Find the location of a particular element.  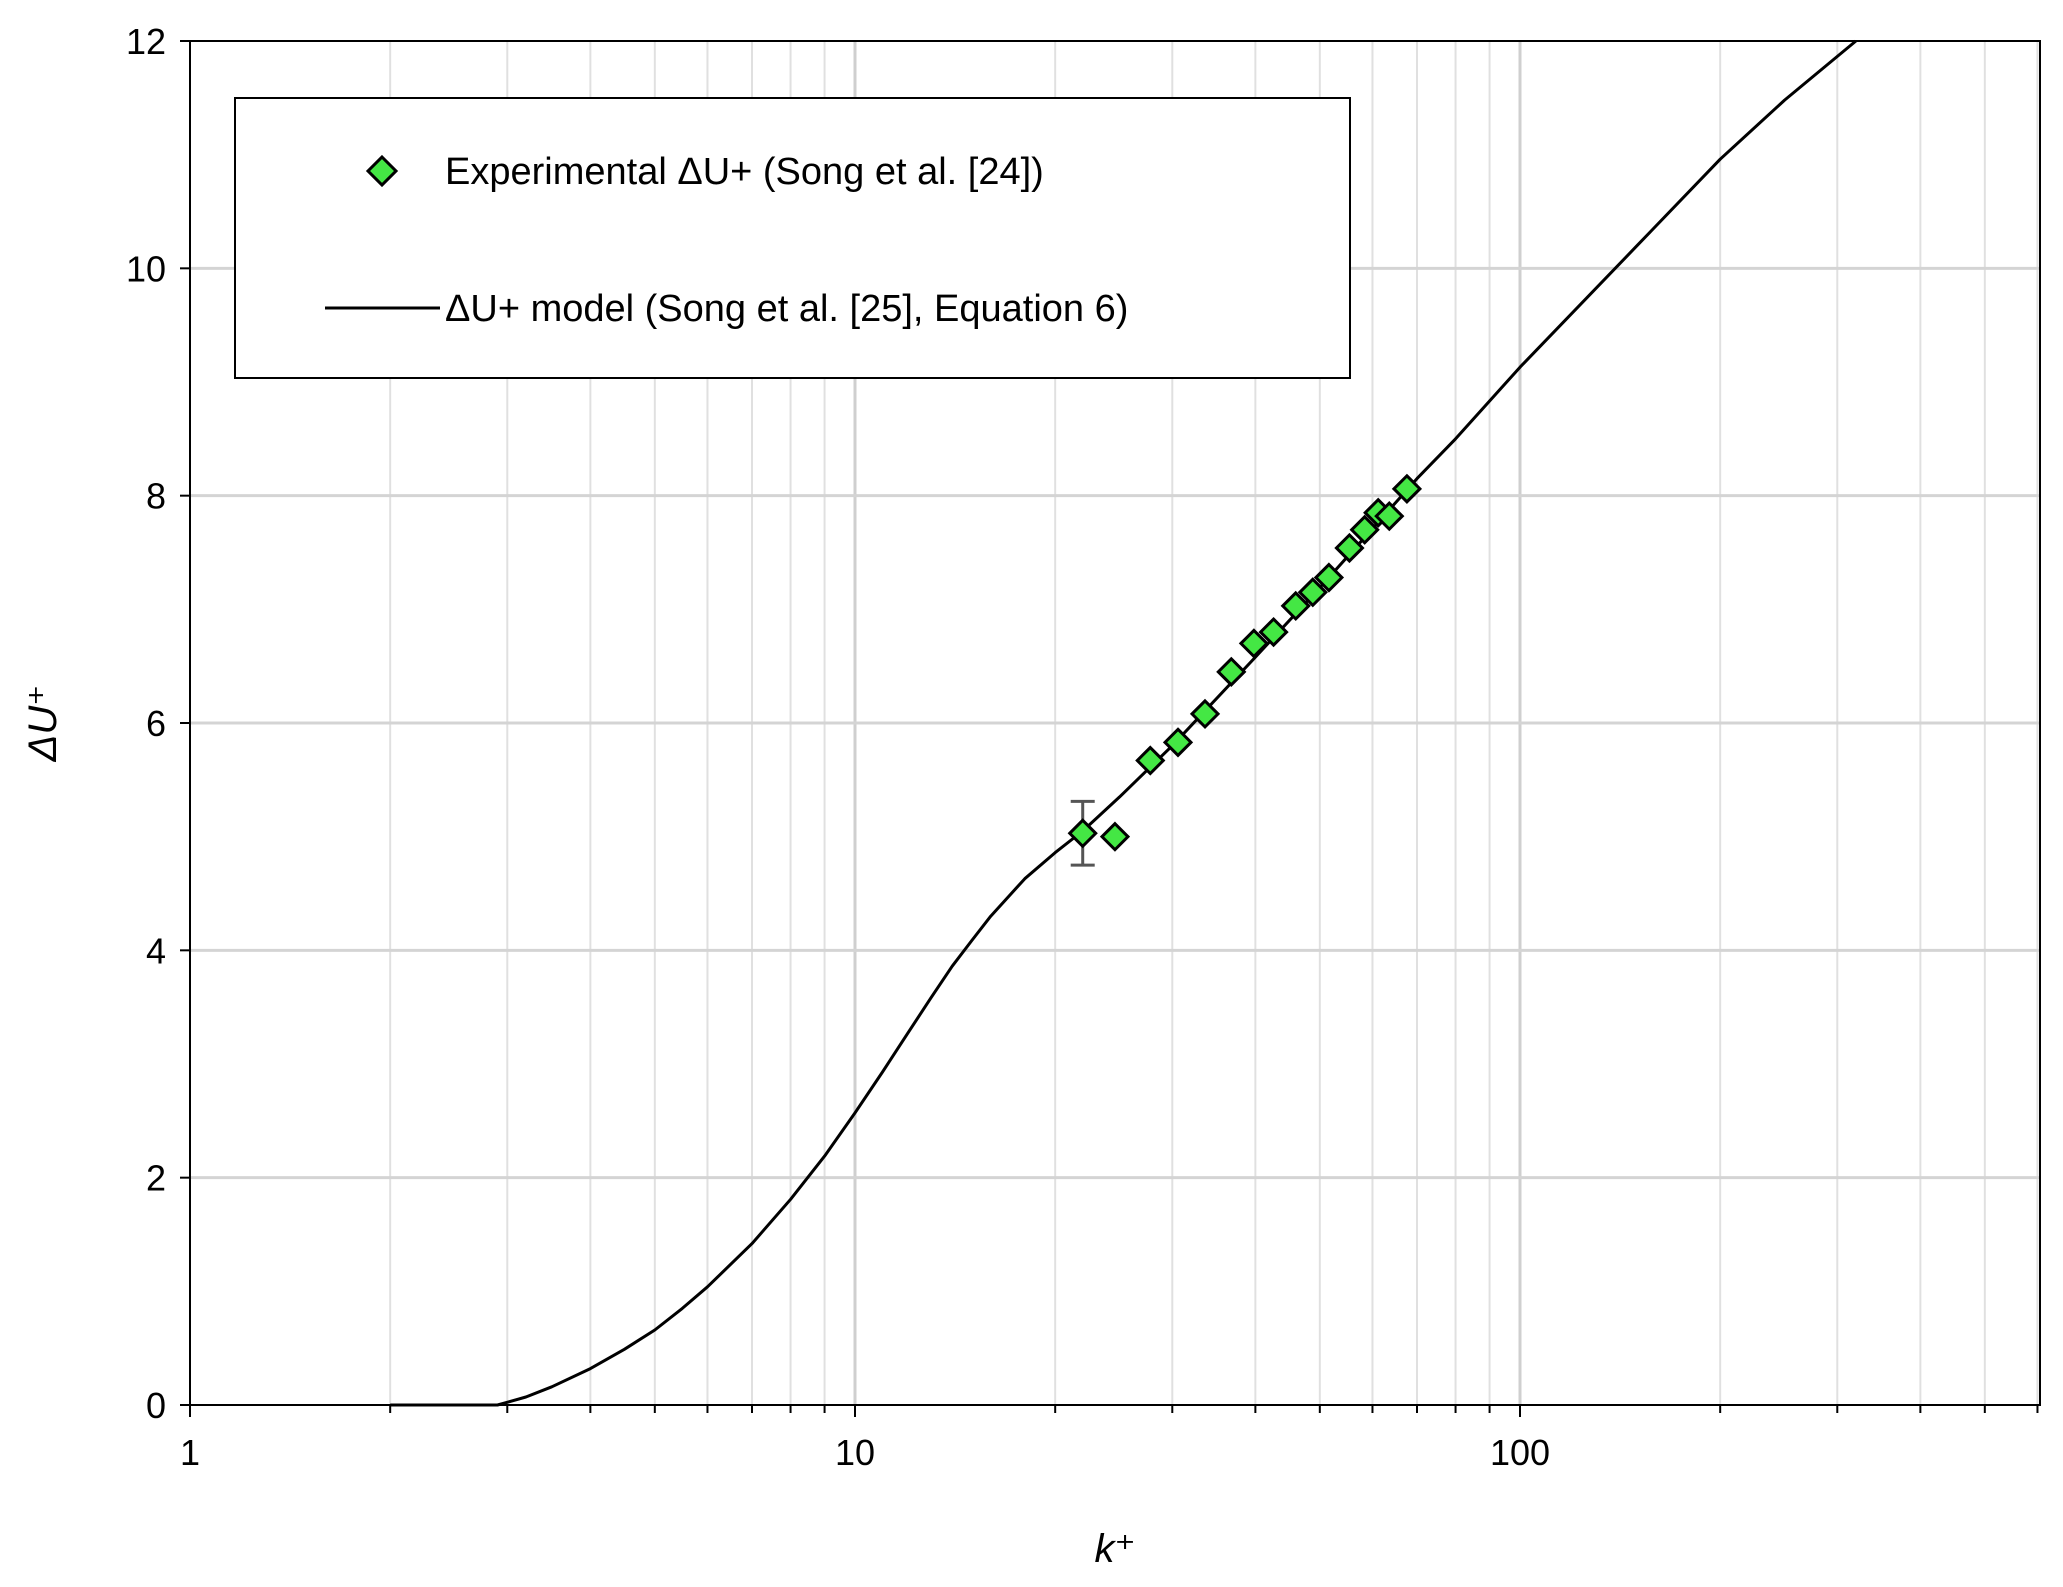

marker-layer is located at coordinates (1245, 662).